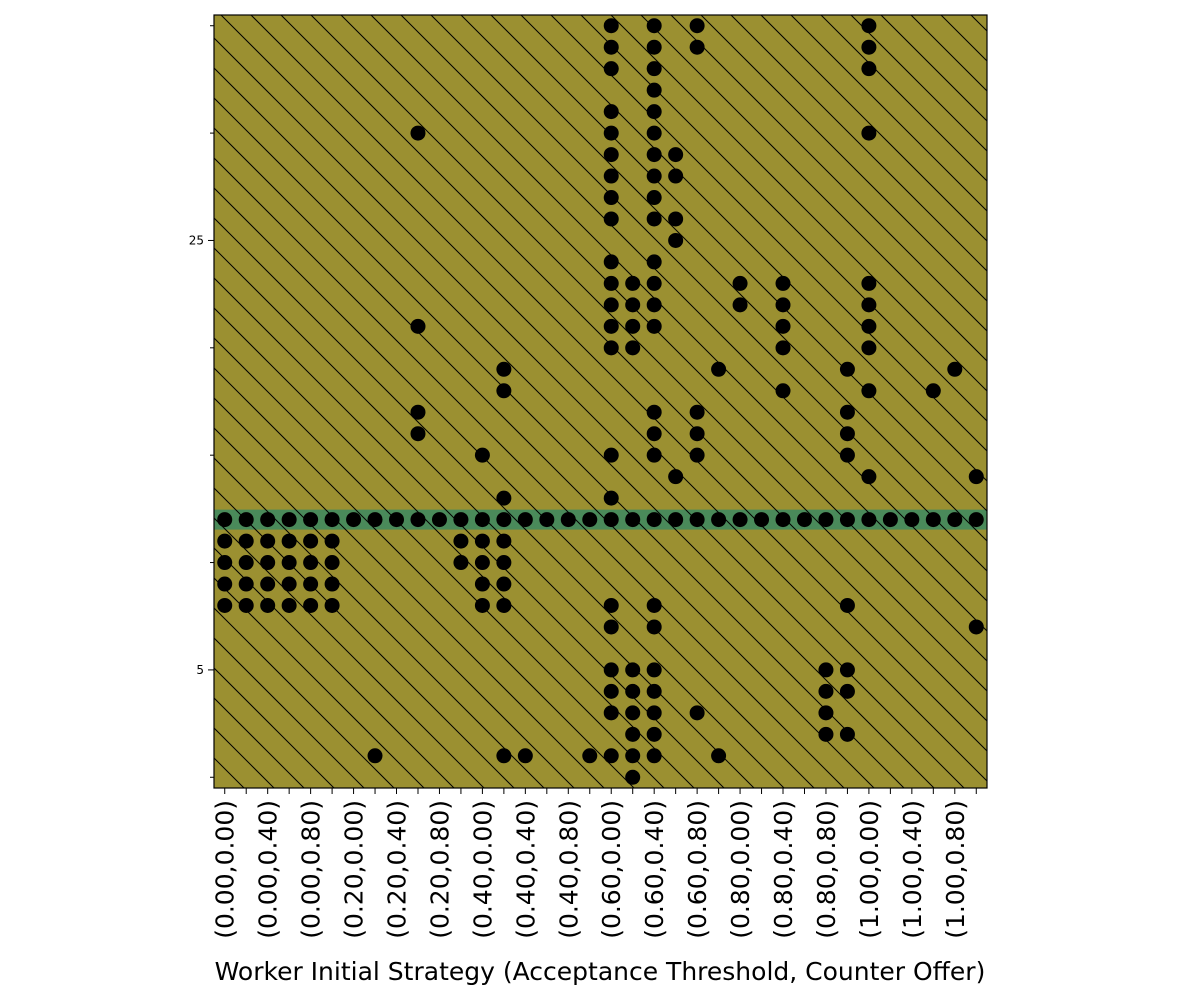 The width and height of the screenshot is (1200, 1000). What do you see at coordinates (439, 869) in the screenshot?
I see `x-tick-label: (0.20,0.80)` at bounding box center [439, 869].